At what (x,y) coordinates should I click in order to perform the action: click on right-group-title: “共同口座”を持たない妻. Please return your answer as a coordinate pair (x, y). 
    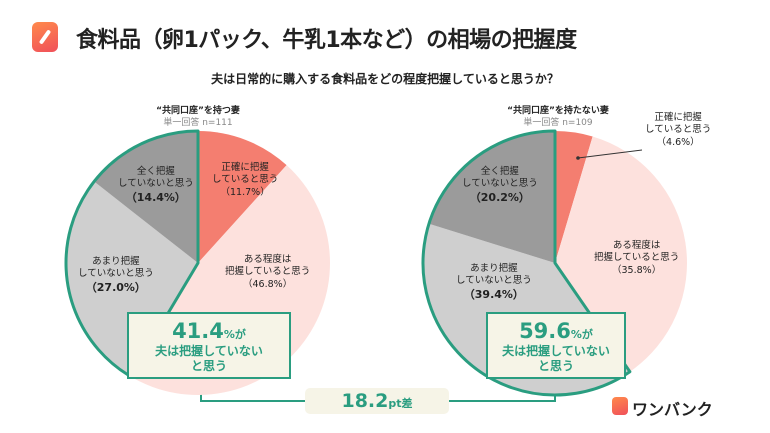
    Looking at the image, I should click on (558, 111).